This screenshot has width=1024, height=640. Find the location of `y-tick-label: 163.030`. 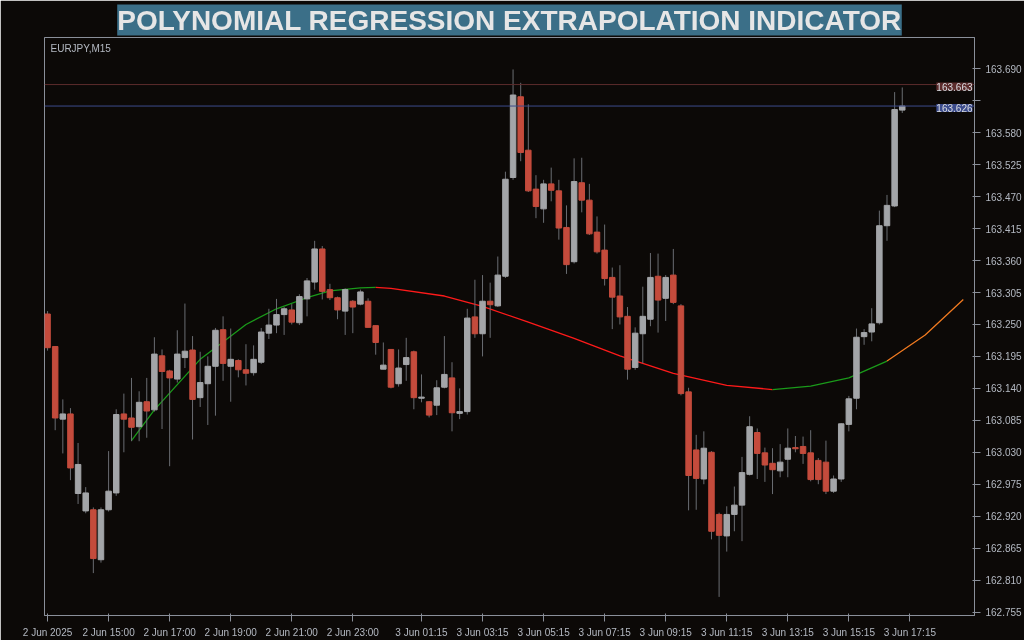

y-tick-label: 163.030 is located at coordinates (1004, 453).